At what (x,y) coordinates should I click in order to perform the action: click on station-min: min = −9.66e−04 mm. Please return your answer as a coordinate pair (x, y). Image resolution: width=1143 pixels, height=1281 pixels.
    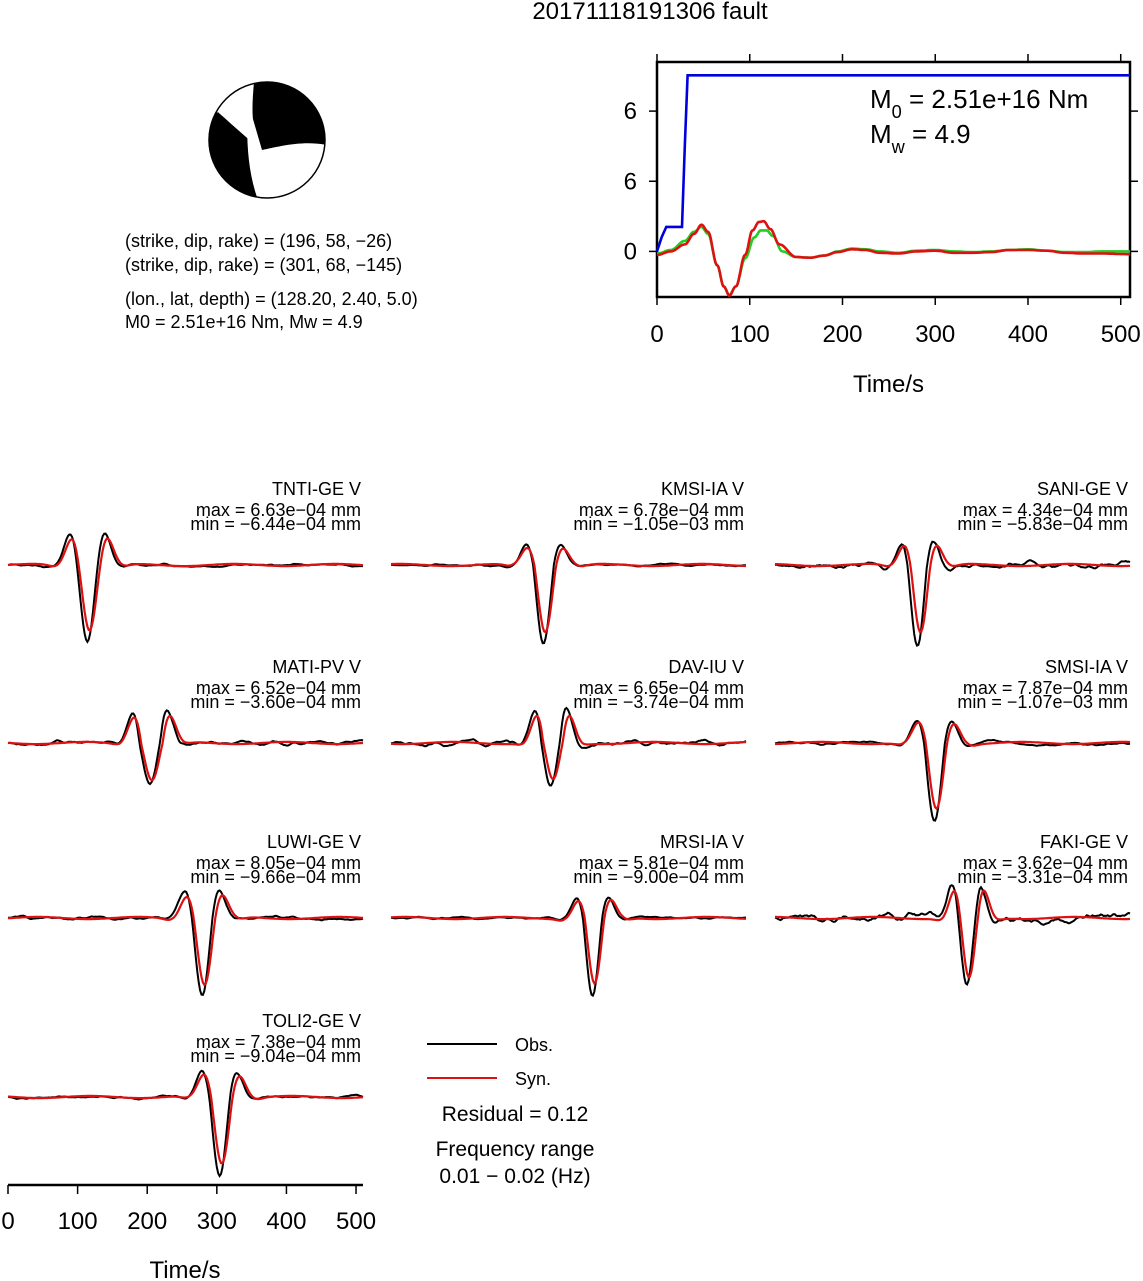
    Looking at the image, I should click on (275, 877).